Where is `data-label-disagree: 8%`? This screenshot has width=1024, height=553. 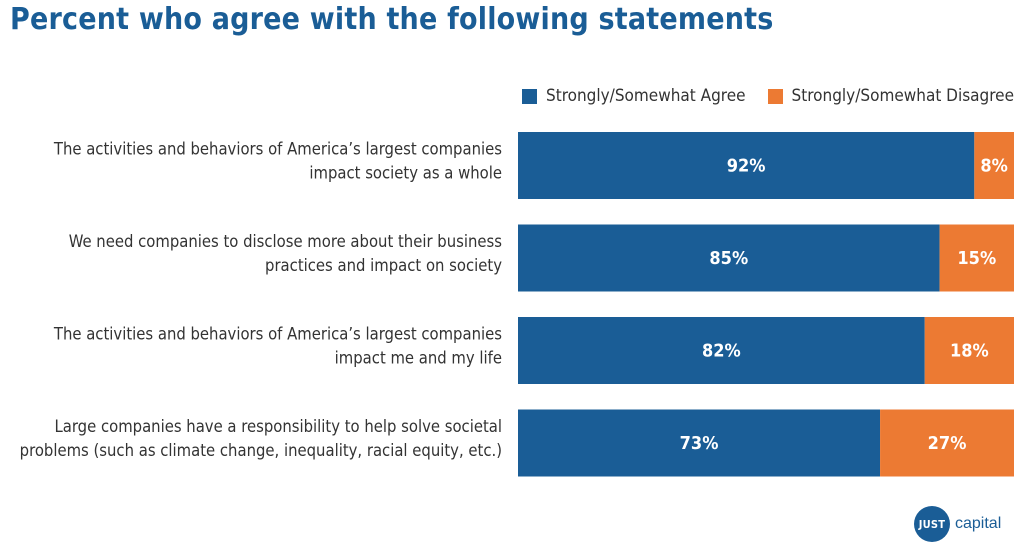
data-label-disagree: 8% is located at coordinates (994, 166).